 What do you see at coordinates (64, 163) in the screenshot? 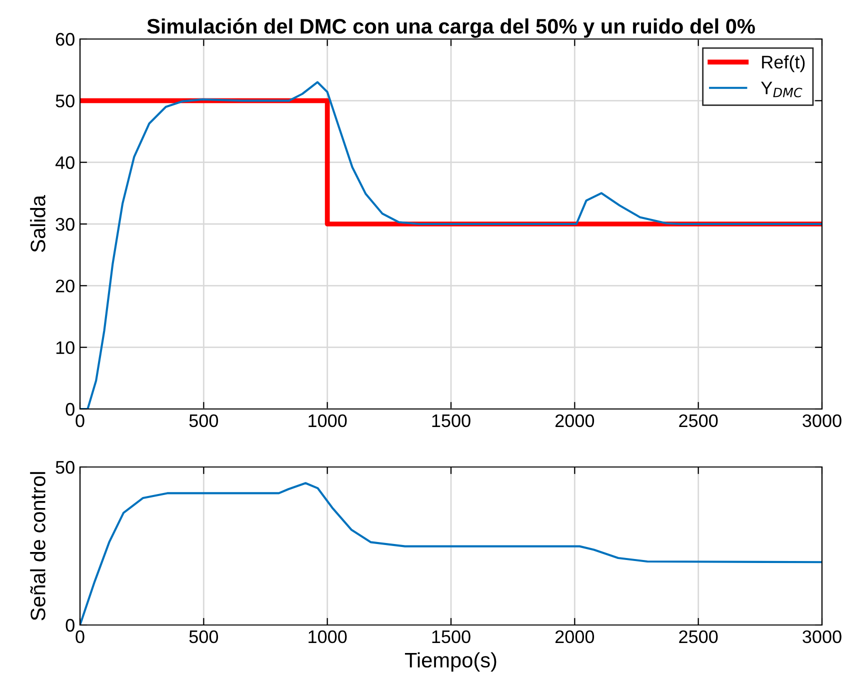
I see `y-tick-label: 40` at bounding box center [64, 163].